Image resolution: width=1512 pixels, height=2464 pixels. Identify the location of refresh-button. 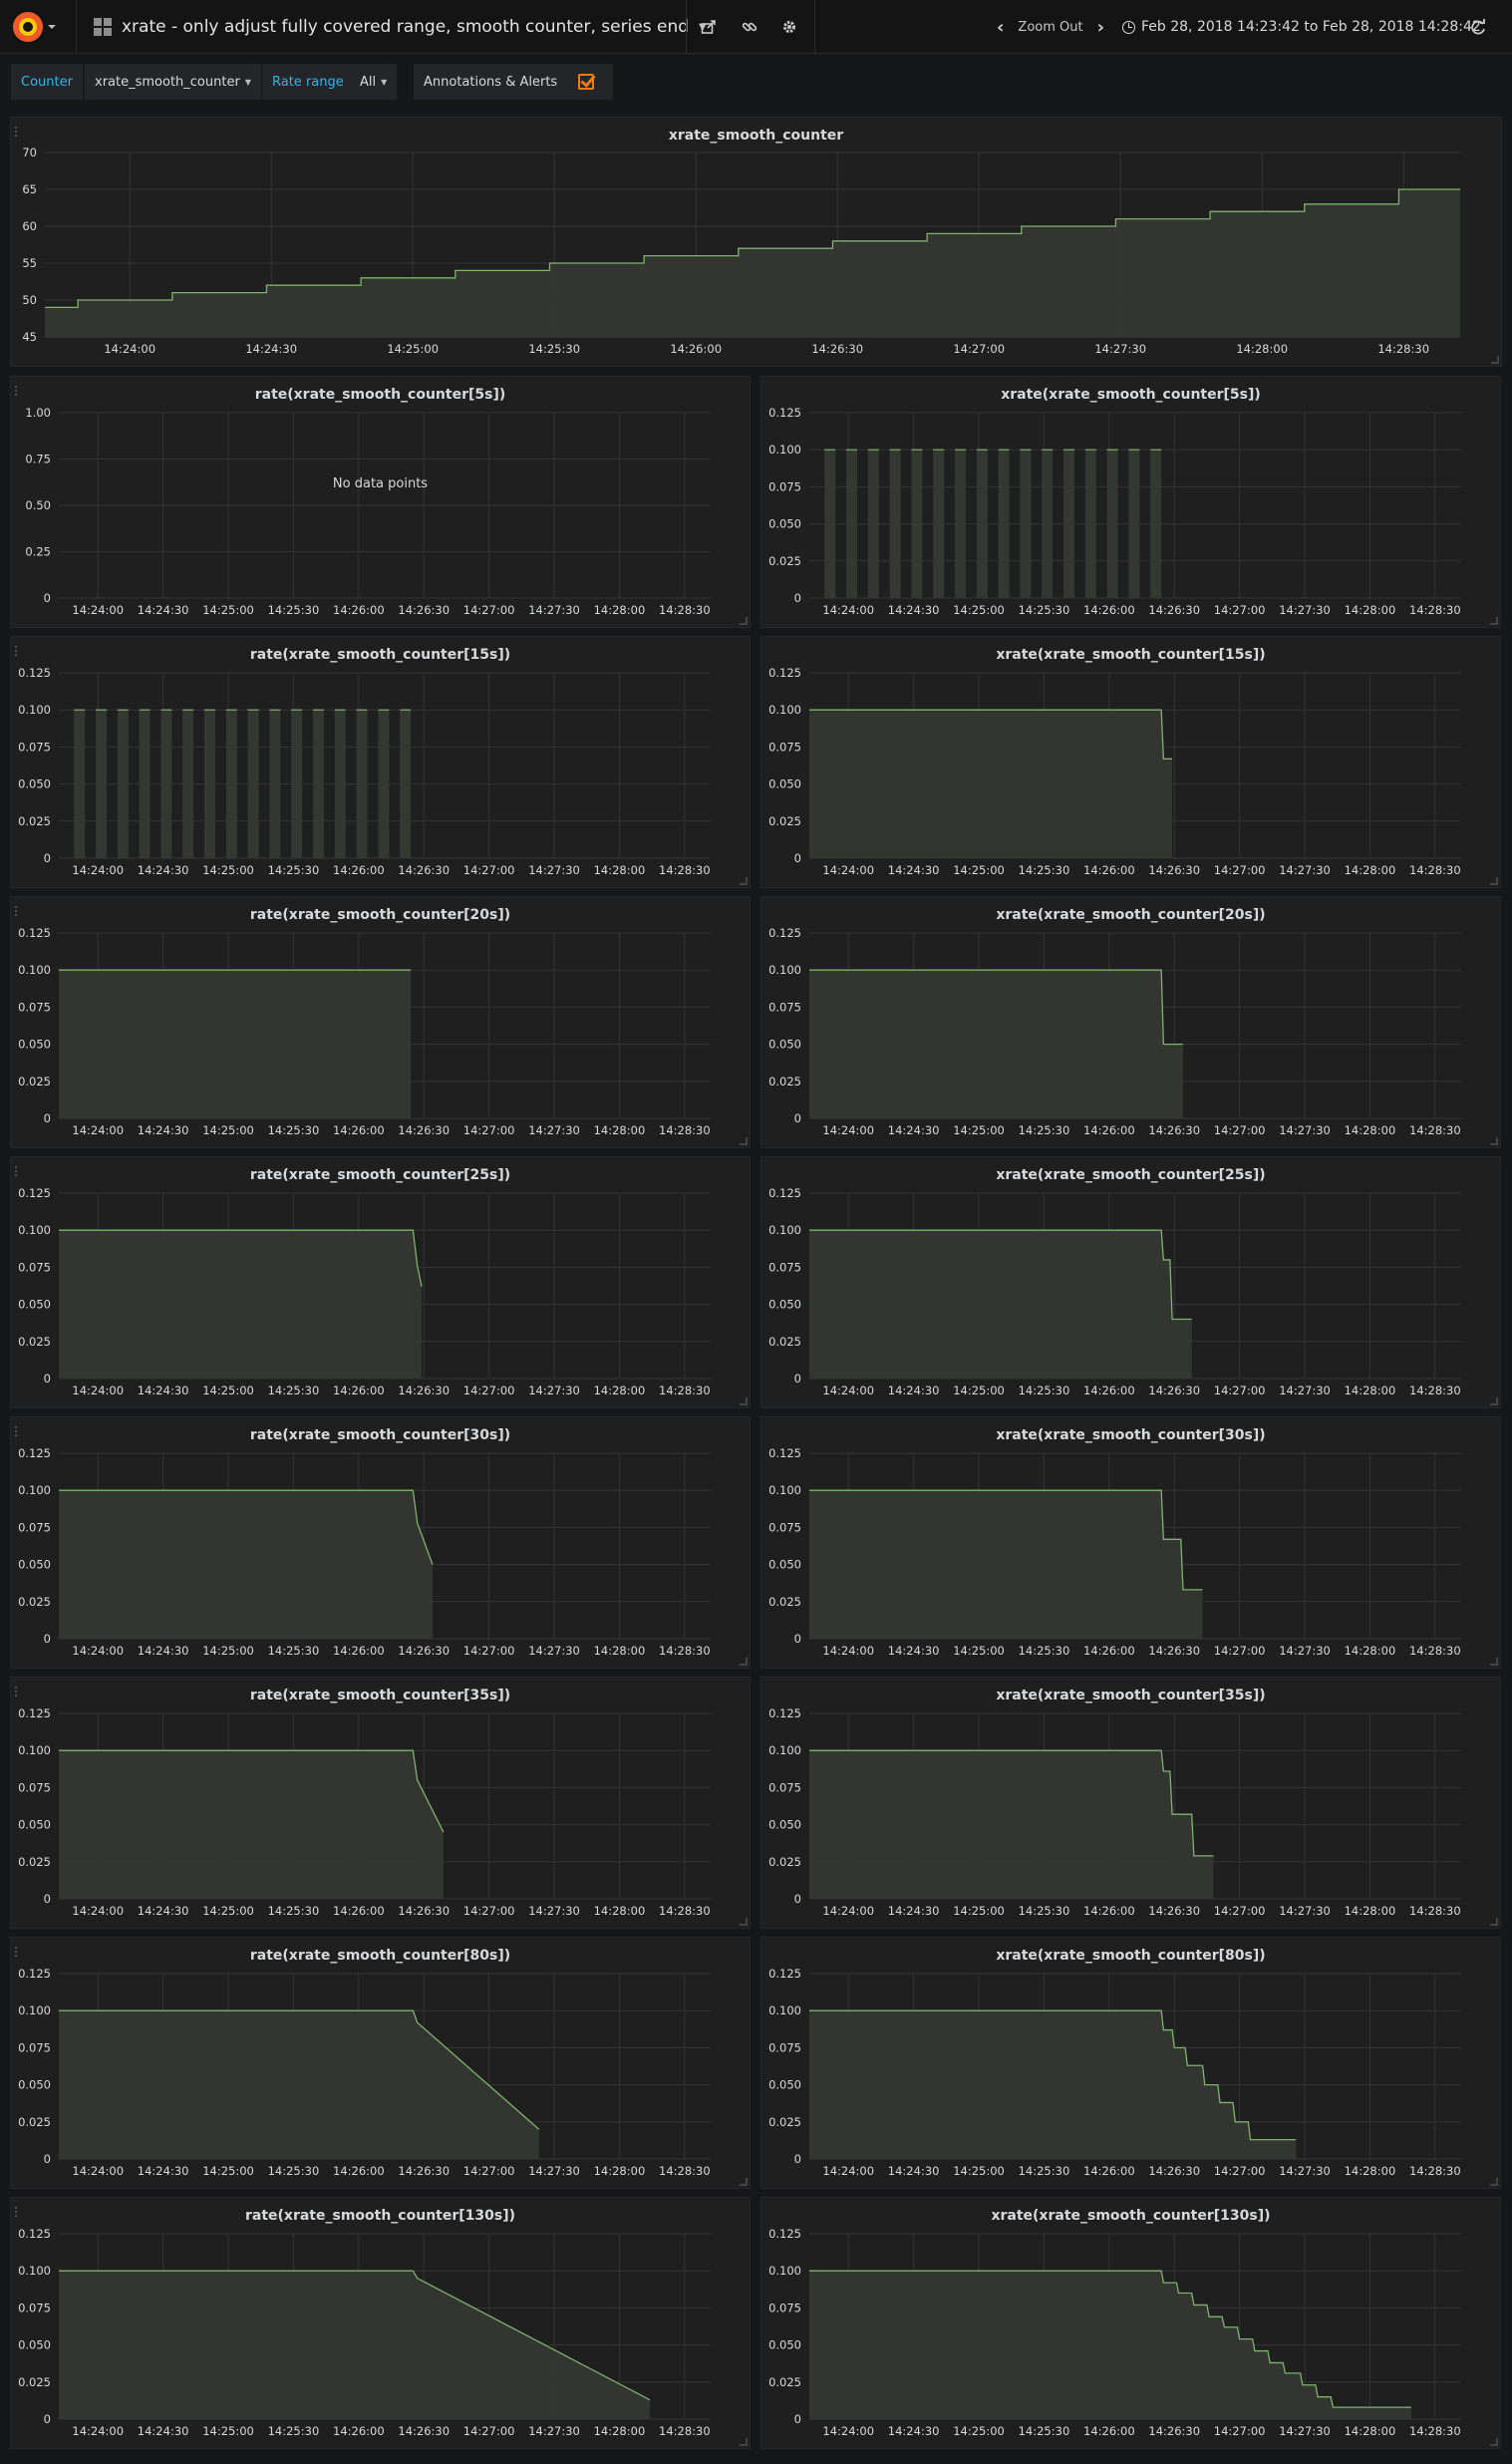
(1478, 27).